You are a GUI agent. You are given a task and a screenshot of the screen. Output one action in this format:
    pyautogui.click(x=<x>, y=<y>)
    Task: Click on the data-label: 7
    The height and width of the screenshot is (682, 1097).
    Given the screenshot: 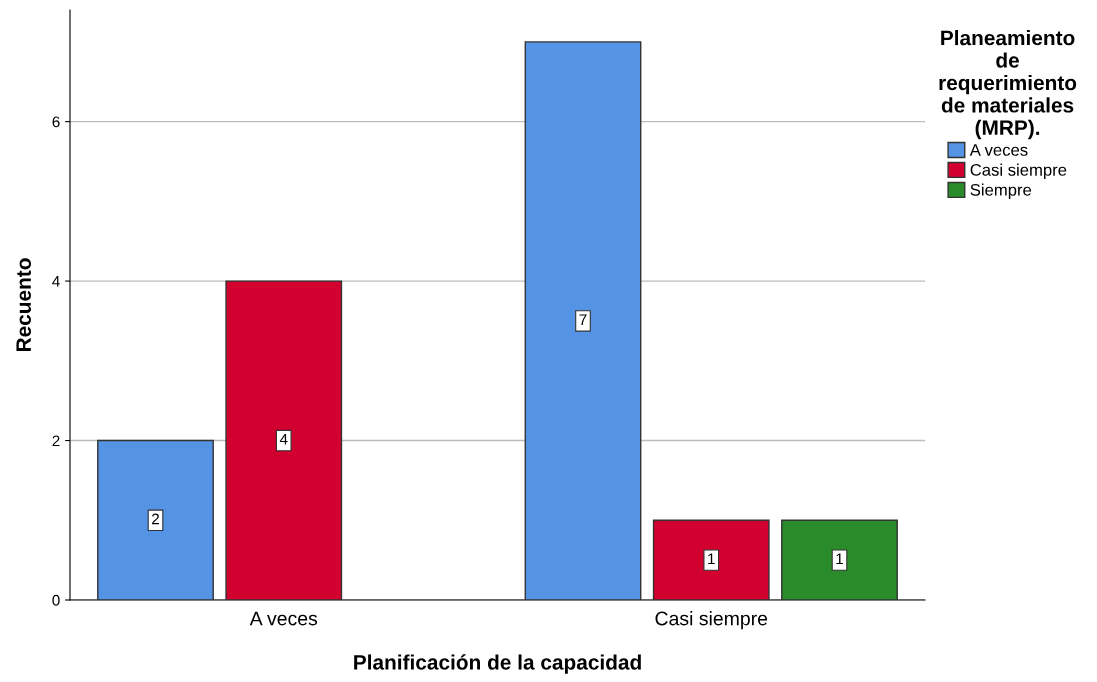 What is the action you would take?
    pyautogui.click(x=583, y=319)
    